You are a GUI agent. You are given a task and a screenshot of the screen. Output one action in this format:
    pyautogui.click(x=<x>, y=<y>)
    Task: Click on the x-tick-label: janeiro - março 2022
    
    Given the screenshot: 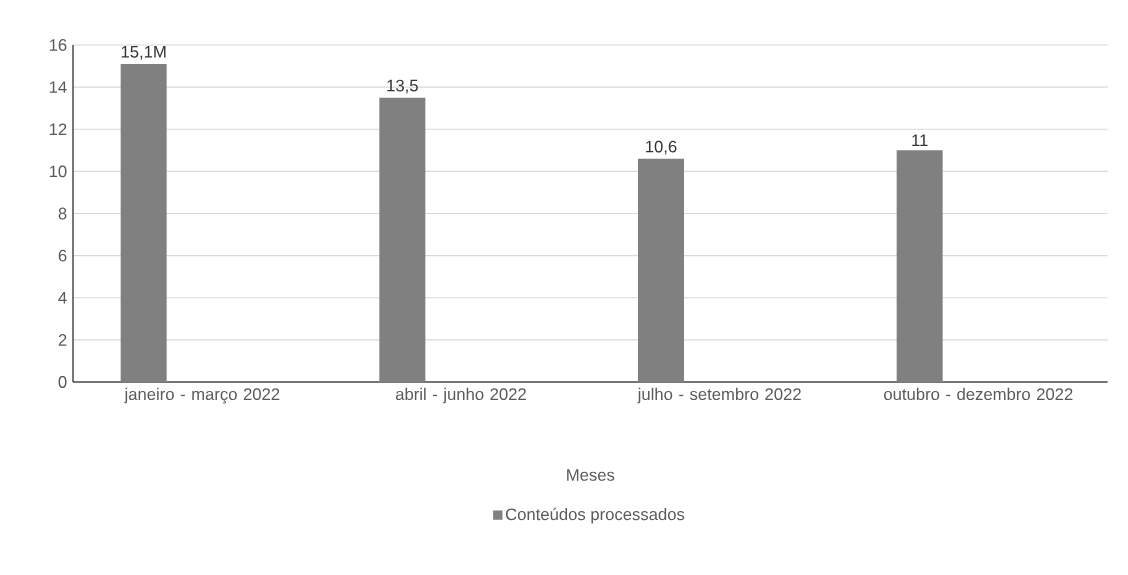 What is the action you would take?
    pyautogui.click(x=202, y=395)
    